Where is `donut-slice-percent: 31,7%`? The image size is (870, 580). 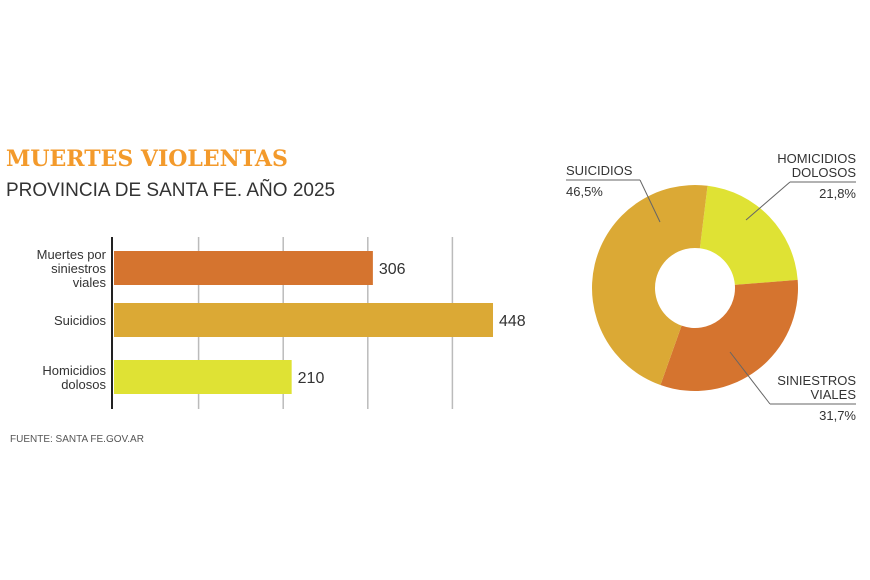
donut-slice-percent: 31,7% is located at coordinates (837, 415).